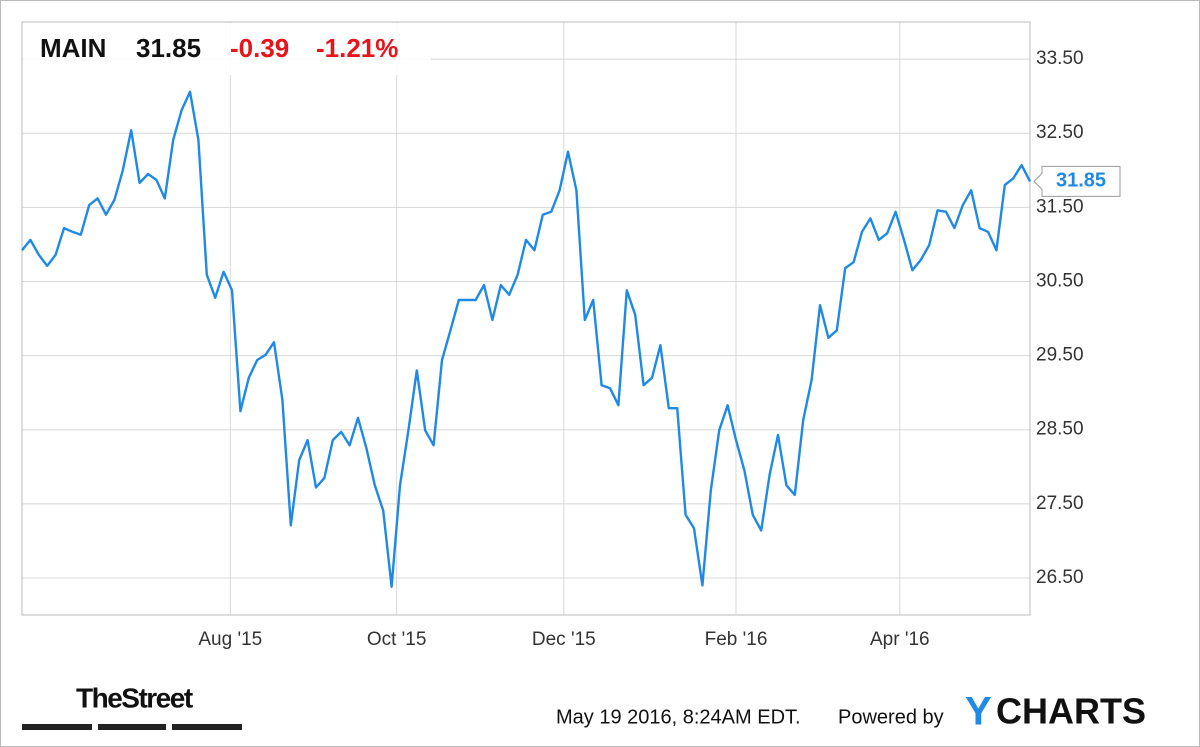  I want to click on source-logo: TheStreet, so click(134, 697).